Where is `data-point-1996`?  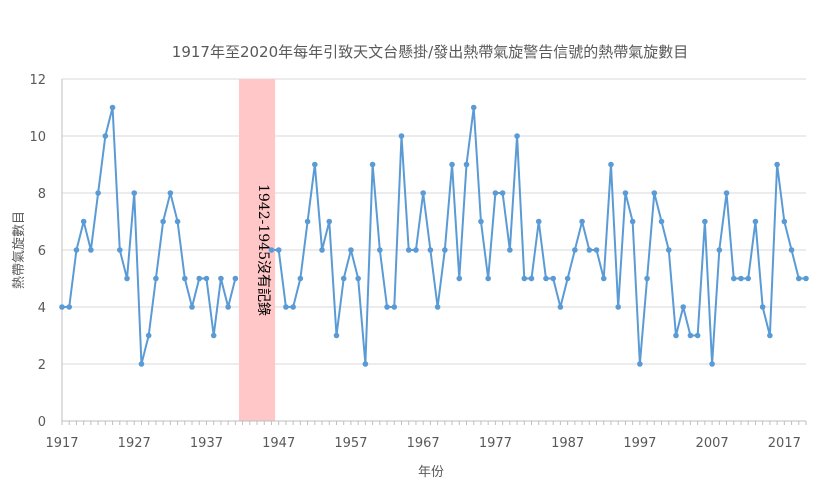
data-point-1996 is located at coordinates (632, 221).